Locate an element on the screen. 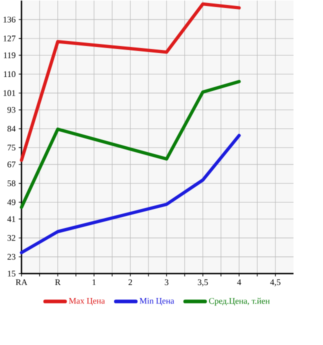 The width and height of the screenshot is (323, 345). y-tick-label: 127 is located at coordinates (10, 39).